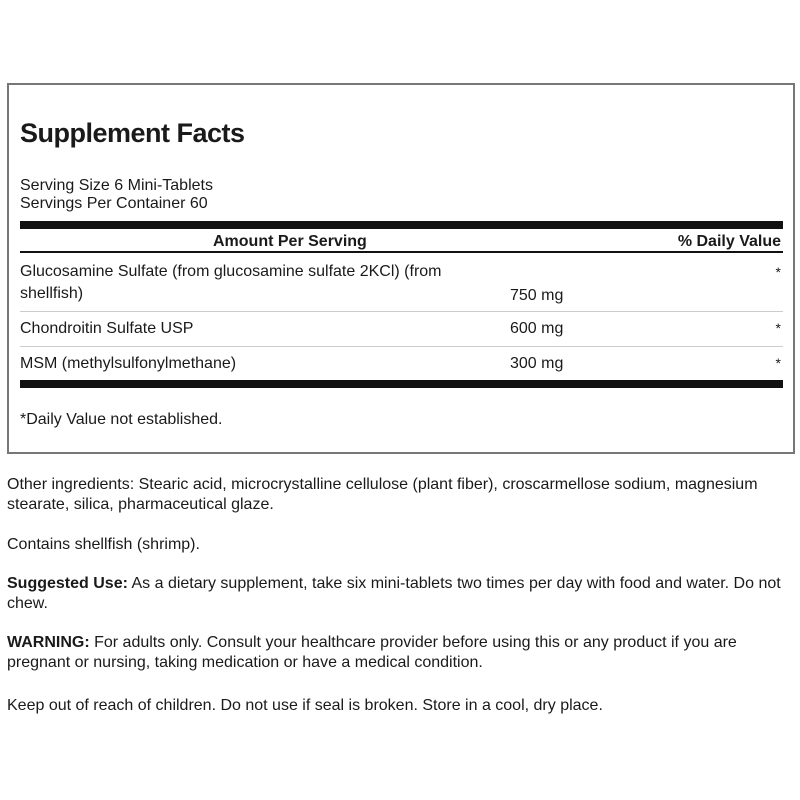  Describe the element at coordinates (132, 133) in the screenshot. I see `panel-title: Supplement Facts` at that location.